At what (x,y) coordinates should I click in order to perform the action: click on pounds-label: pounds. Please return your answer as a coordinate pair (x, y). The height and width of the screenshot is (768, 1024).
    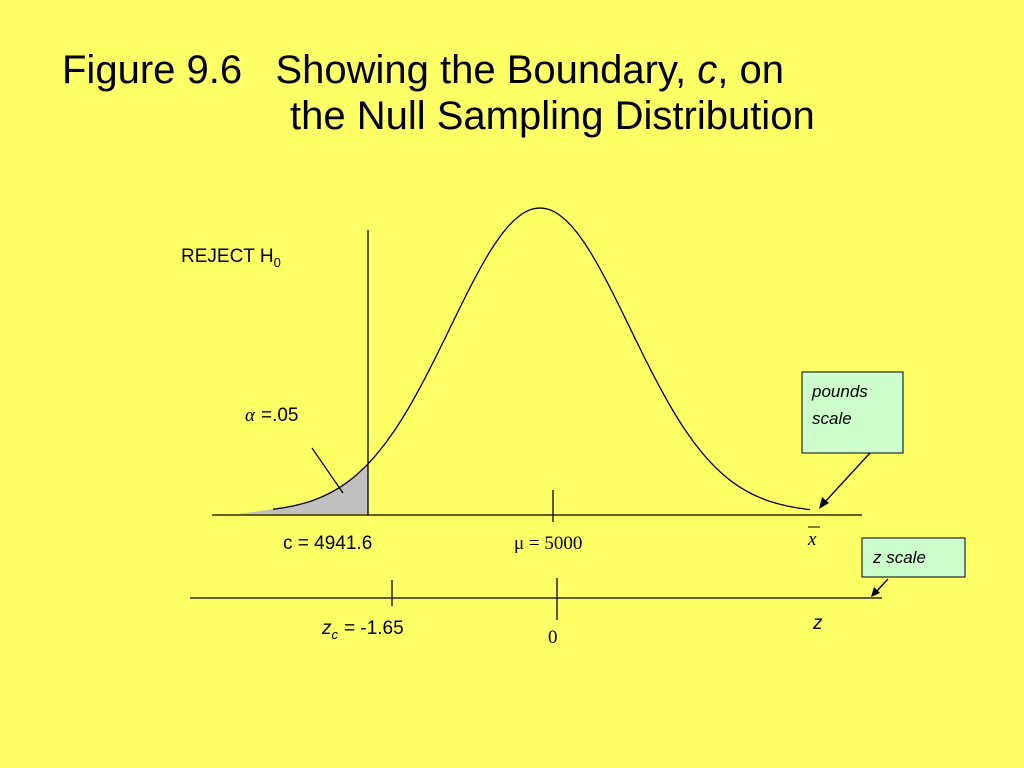
    Looking at the image, I should click on (839, 391).